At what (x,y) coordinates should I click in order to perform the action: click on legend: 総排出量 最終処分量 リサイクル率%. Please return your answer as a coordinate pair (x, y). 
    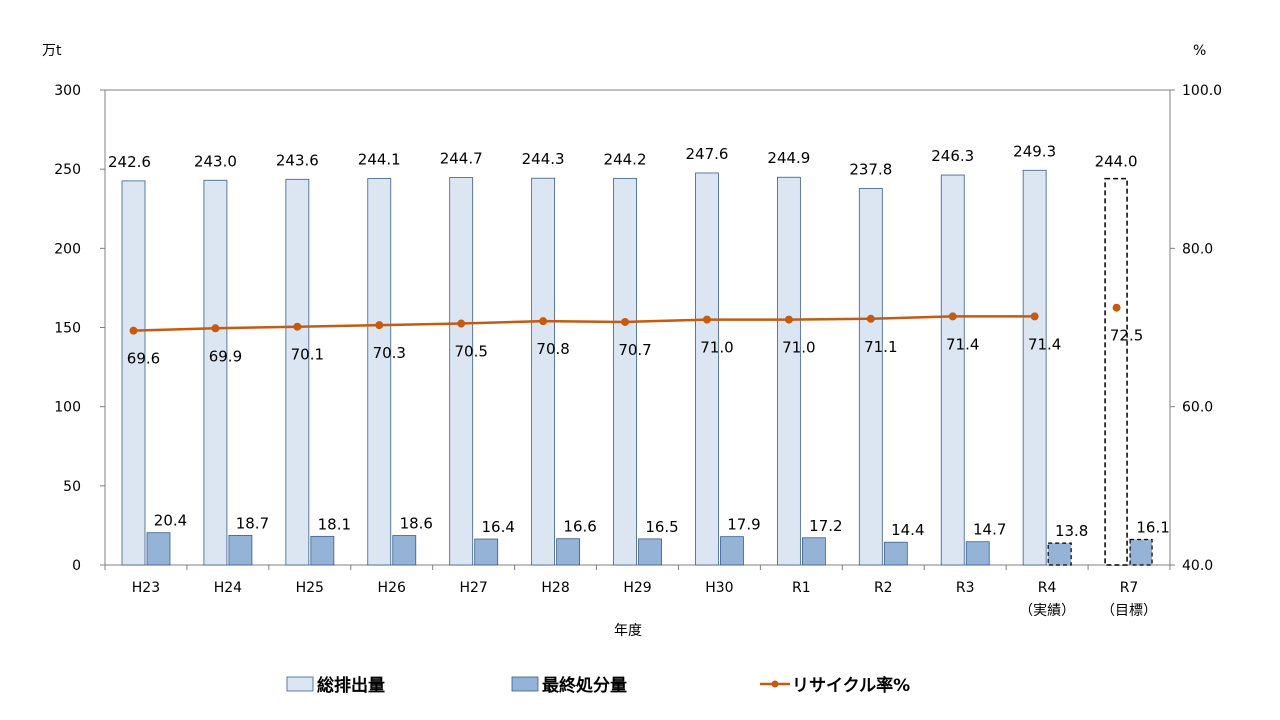
    Looking at the image, I should click on (598, 685).